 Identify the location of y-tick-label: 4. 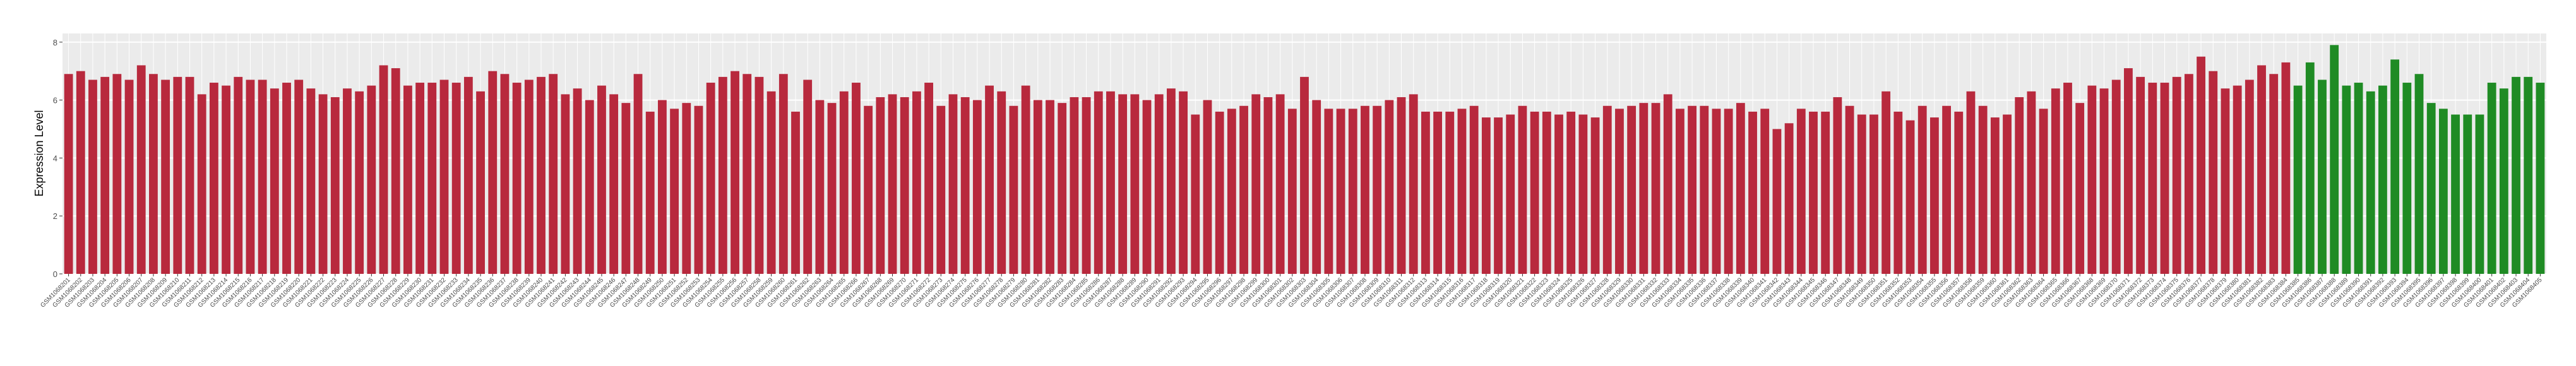
(55, 158).